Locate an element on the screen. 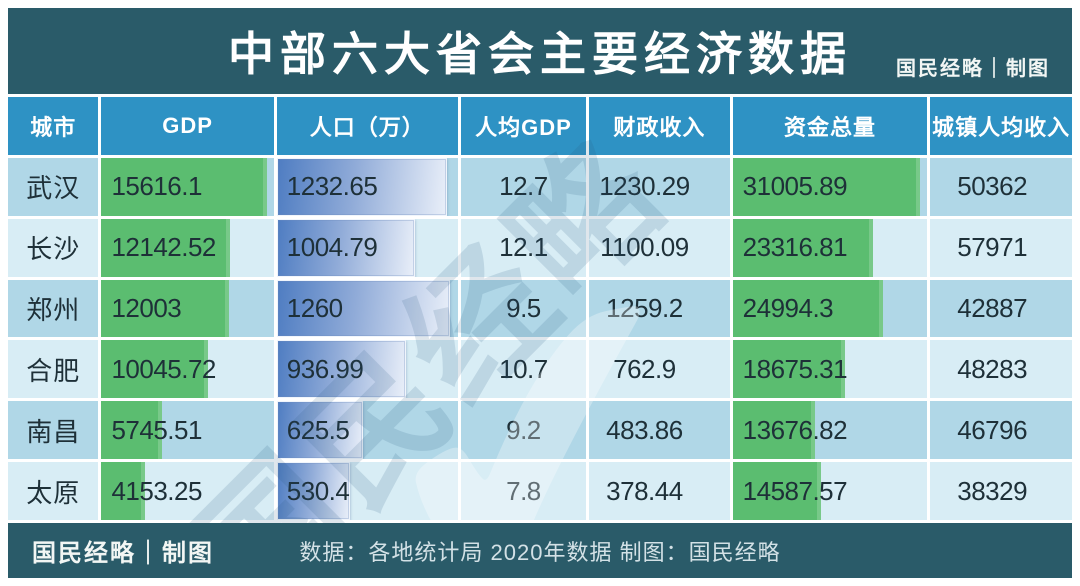  cell-value: 太原 is located at coordinates (53, 492).